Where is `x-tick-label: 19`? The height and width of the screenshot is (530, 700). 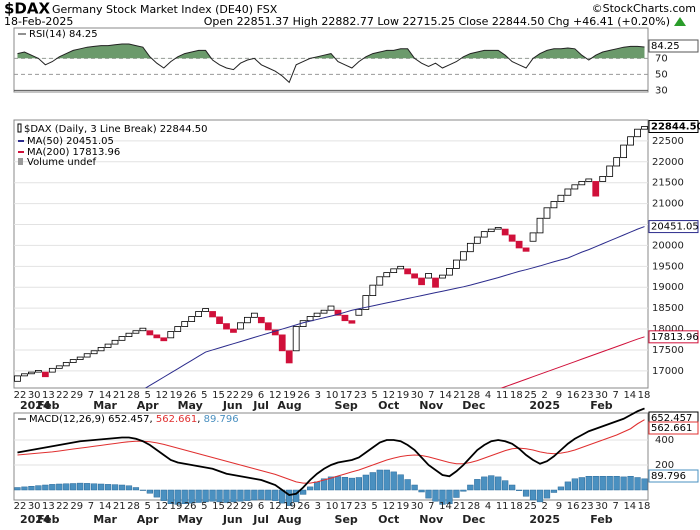
x-tick-label: 19 is located at coordinates (176, 506).